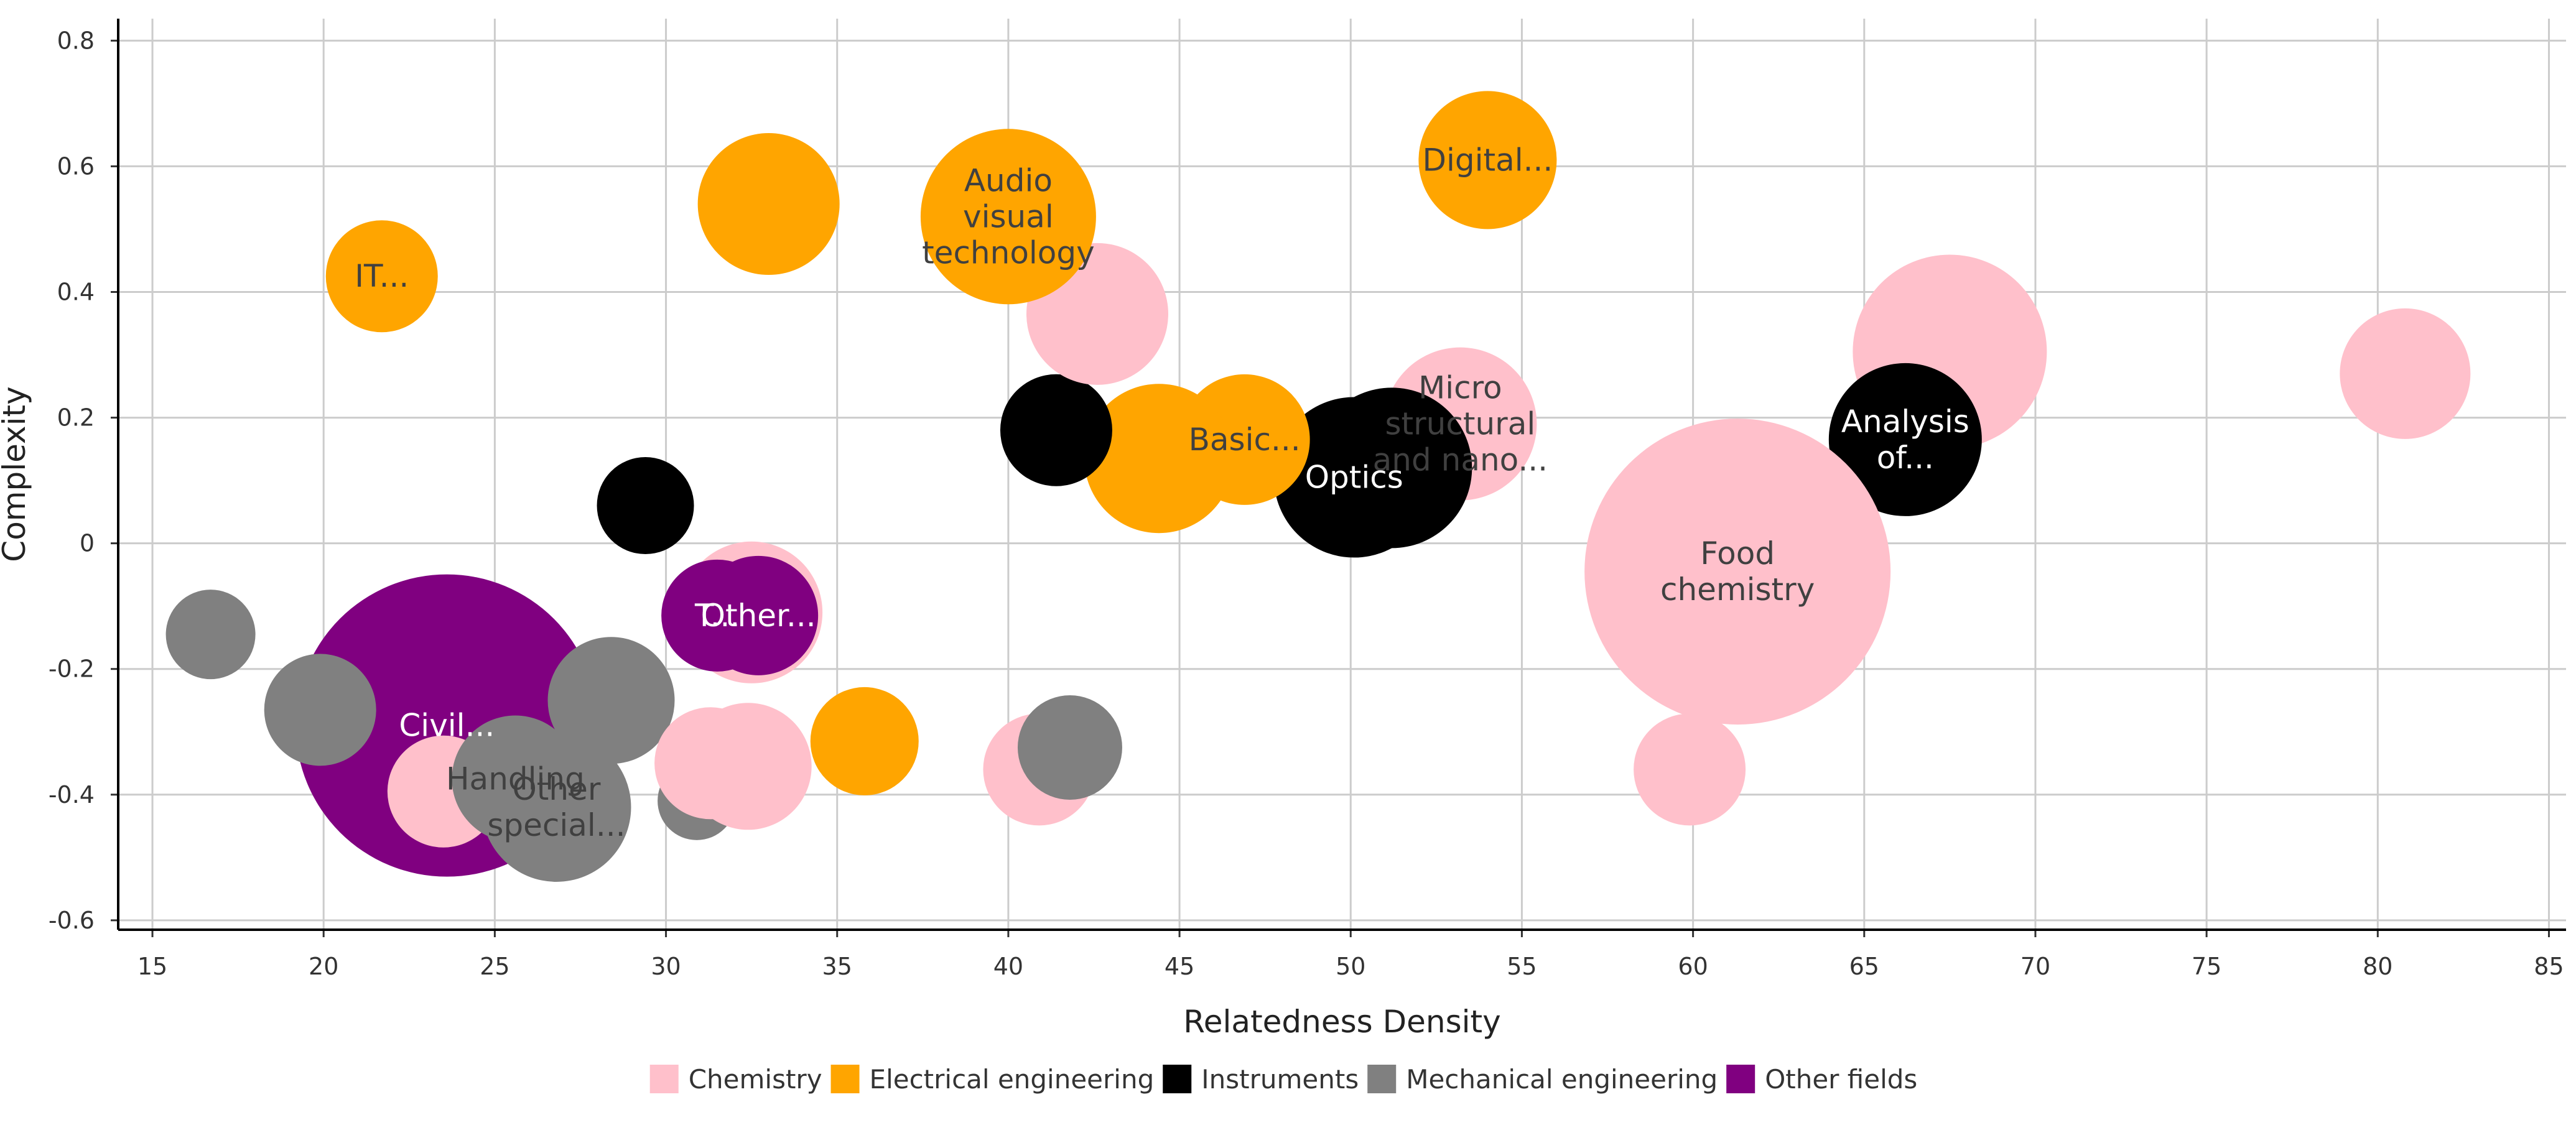 Image resolution: width=2576 pixels, height=1125 pixels. What do you see at coordinates (1341, 1022) in the screenshot?
I see `x-axis-title: Relatedness Density` at bounding box center [1341, 1022].